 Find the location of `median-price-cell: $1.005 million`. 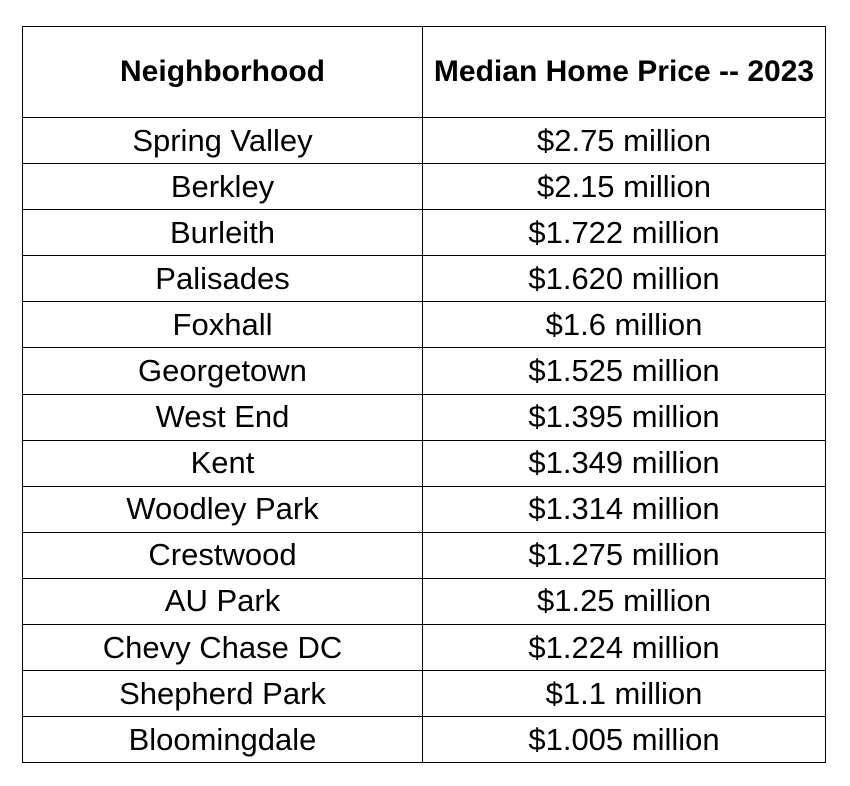

median-price-cell: $1.005 million is located at coordinates (624, 740).